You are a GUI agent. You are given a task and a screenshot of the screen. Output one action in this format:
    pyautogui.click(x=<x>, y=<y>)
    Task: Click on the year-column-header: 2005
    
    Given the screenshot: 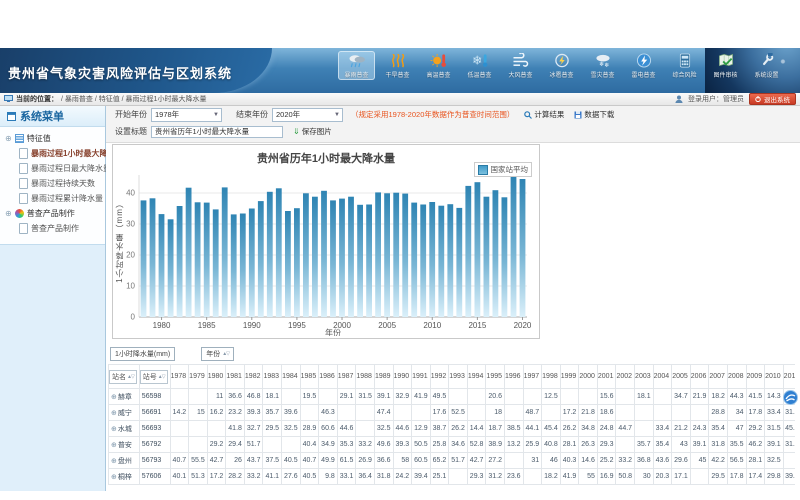 What is the action you would take?
    pyautogui.click(x=681, y=376)
    